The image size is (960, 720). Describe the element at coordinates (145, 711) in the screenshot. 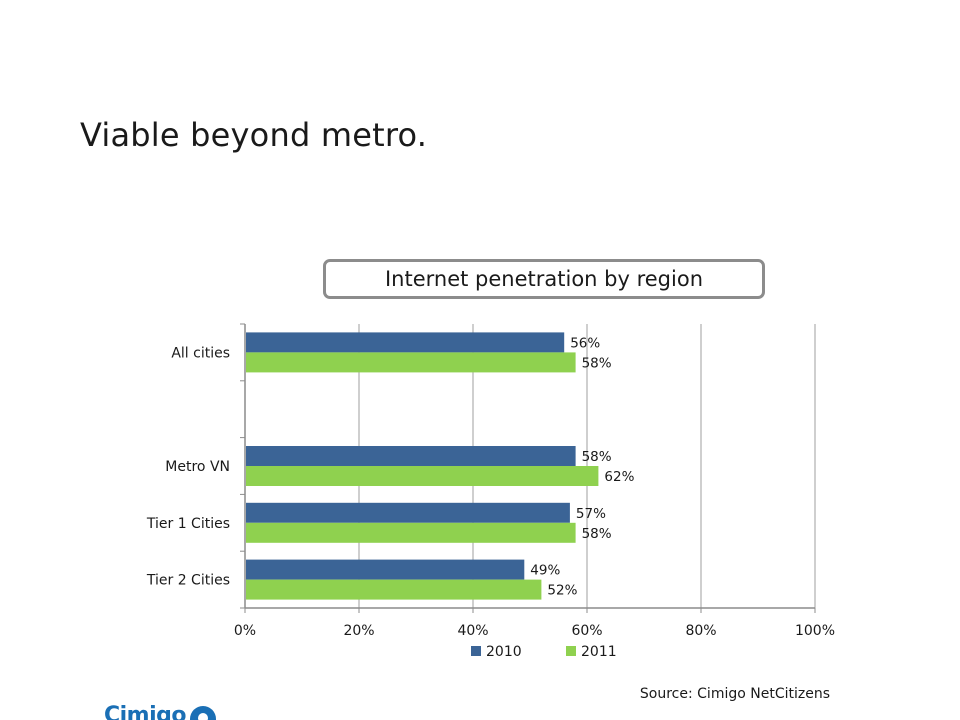

I see `logo-text: Cimigo` at that location.